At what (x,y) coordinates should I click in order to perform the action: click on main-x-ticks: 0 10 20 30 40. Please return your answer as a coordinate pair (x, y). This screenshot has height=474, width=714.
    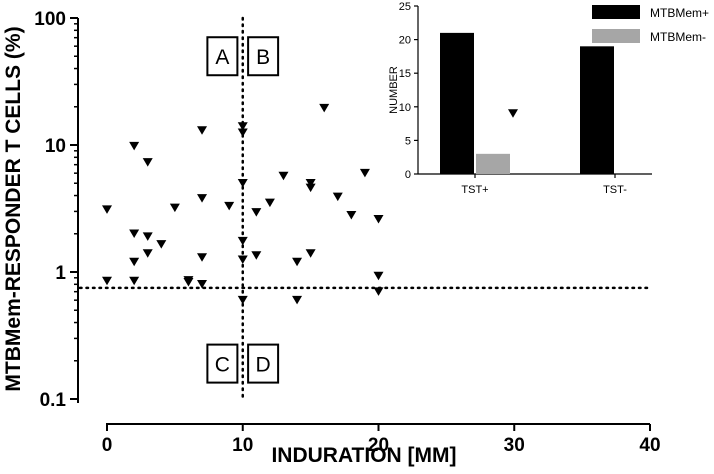
    Looking at the image, I should click on (381, 440).